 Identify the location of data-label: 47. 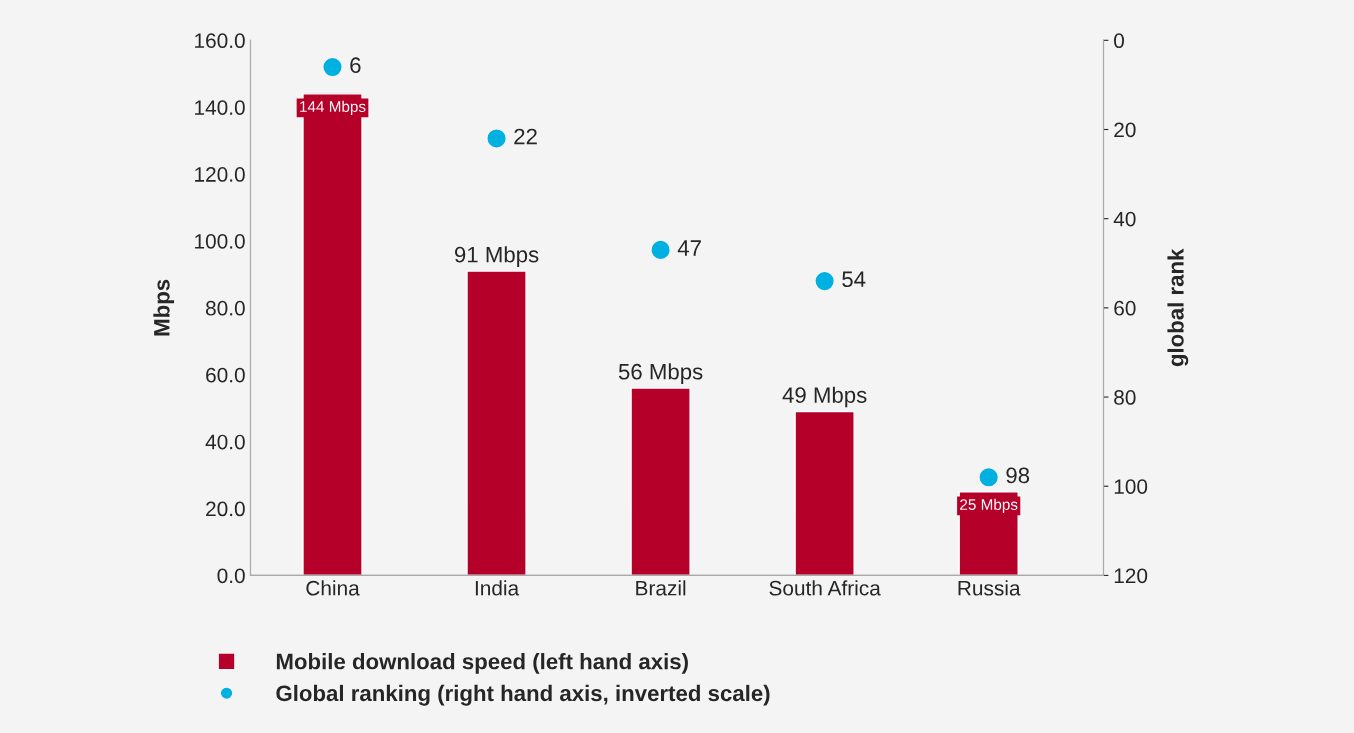
(689, 248).